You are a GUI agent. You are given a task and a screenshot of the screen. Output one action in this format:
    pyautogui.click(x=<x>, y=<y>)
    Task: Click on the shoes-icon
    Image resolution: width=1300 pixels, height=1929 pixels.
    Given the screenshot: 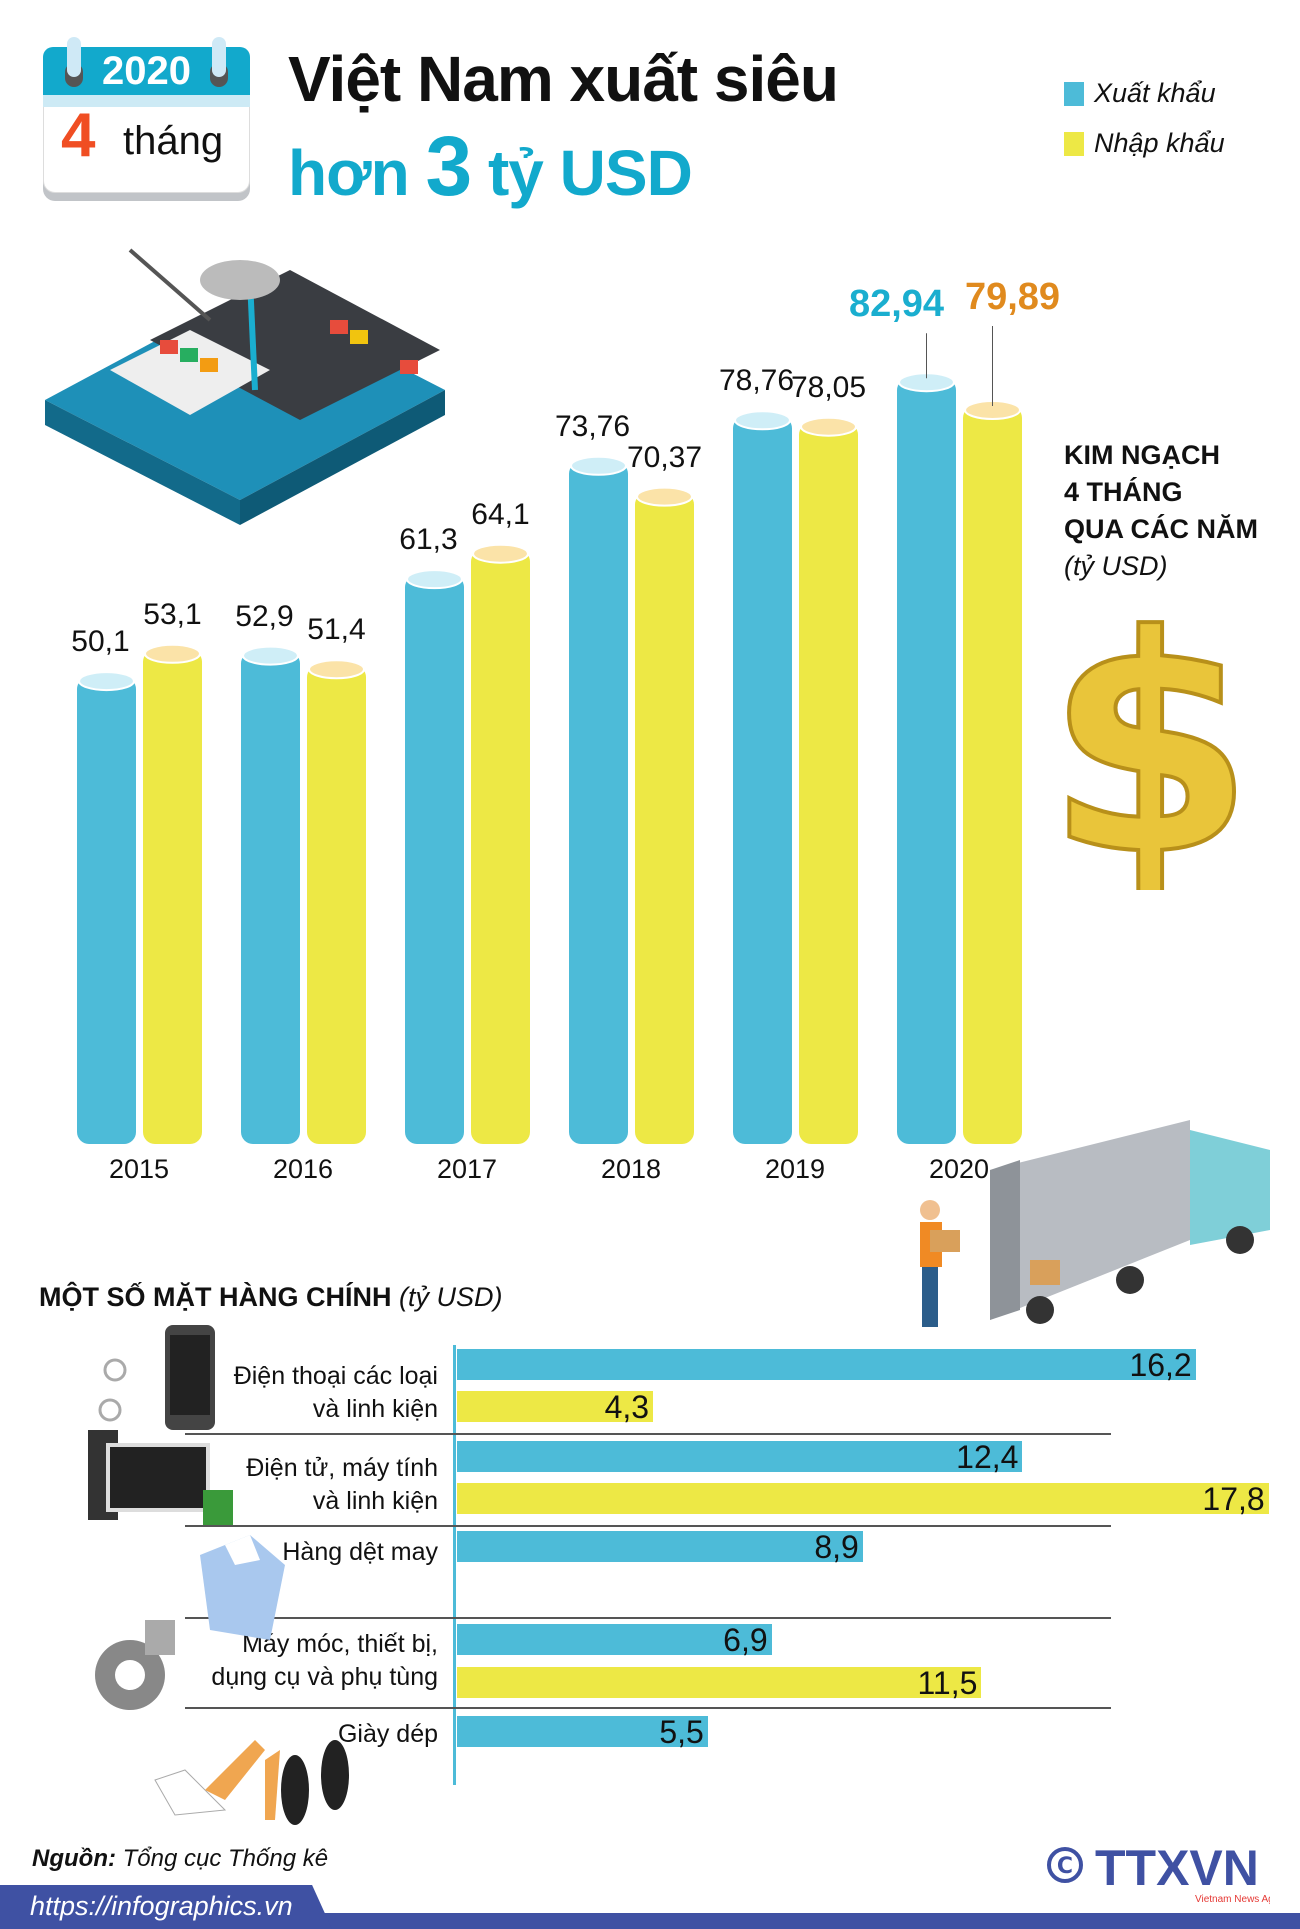 What is the action you would take?
    pyautogui.click(x=251, y=1782)
    